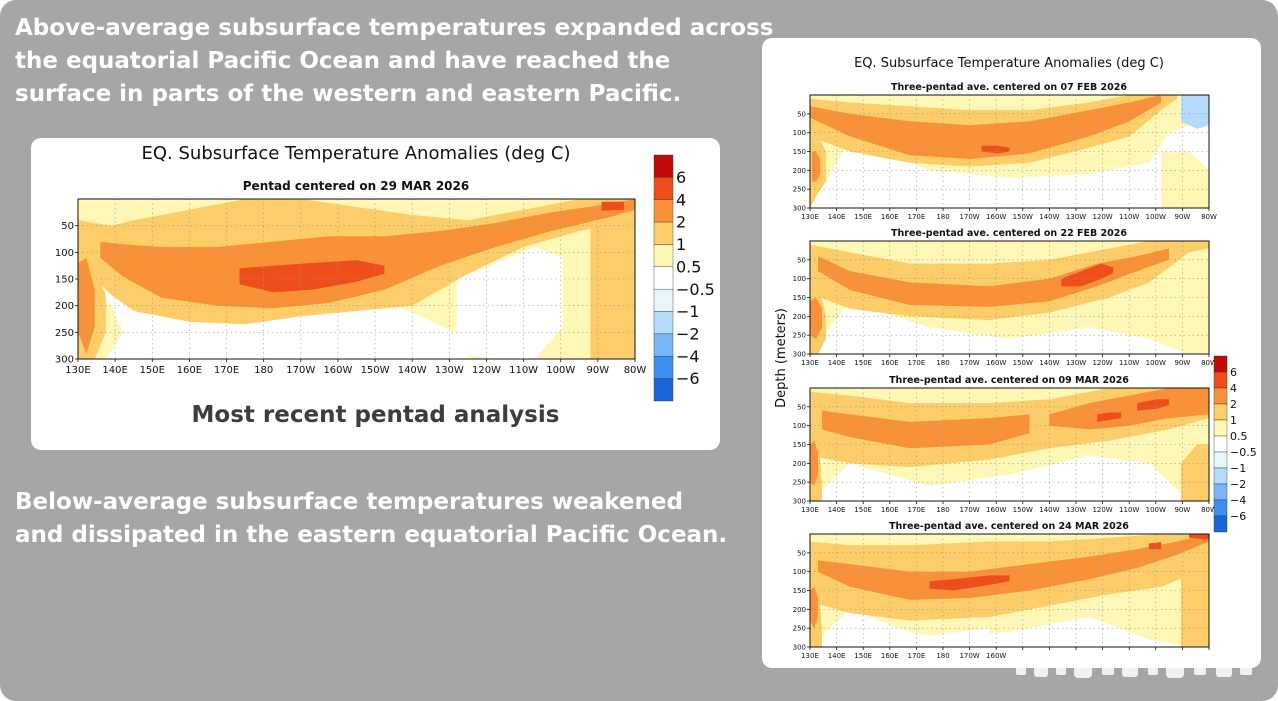  What do you see at coordinates (684, 278) in the screenshot?
I see `main-colorbar: 6 4 2 1 0.5 −0.5 −1 −2 −4 −6` at bounding box center [684, 278].